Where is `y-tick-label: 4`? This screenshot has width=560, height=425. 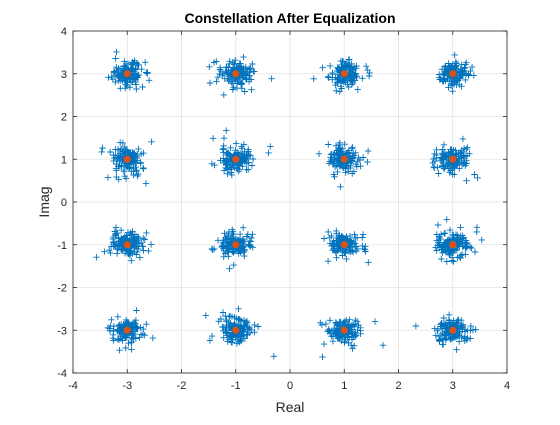
y-tick-label: 4 is located at coordinates (64, 32).